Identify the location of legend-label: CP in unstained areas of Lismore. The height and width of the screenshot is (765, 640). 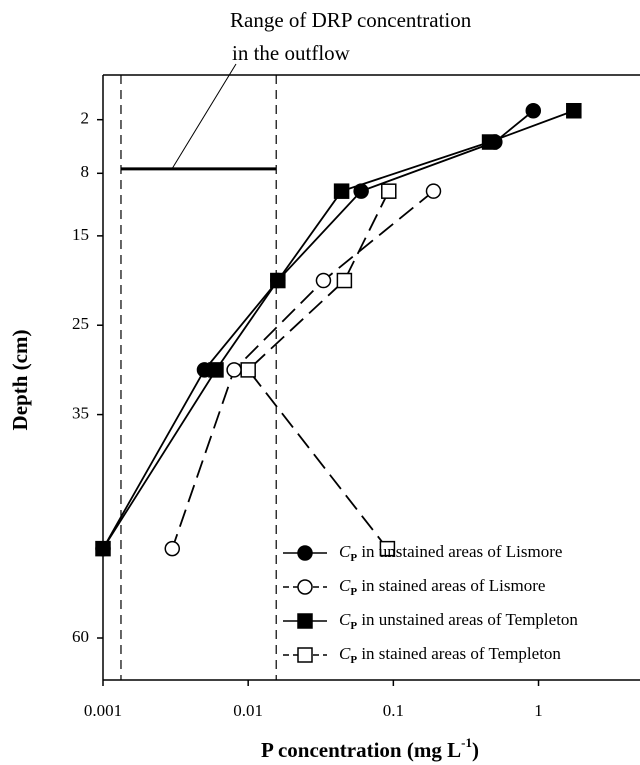
(450, 553).